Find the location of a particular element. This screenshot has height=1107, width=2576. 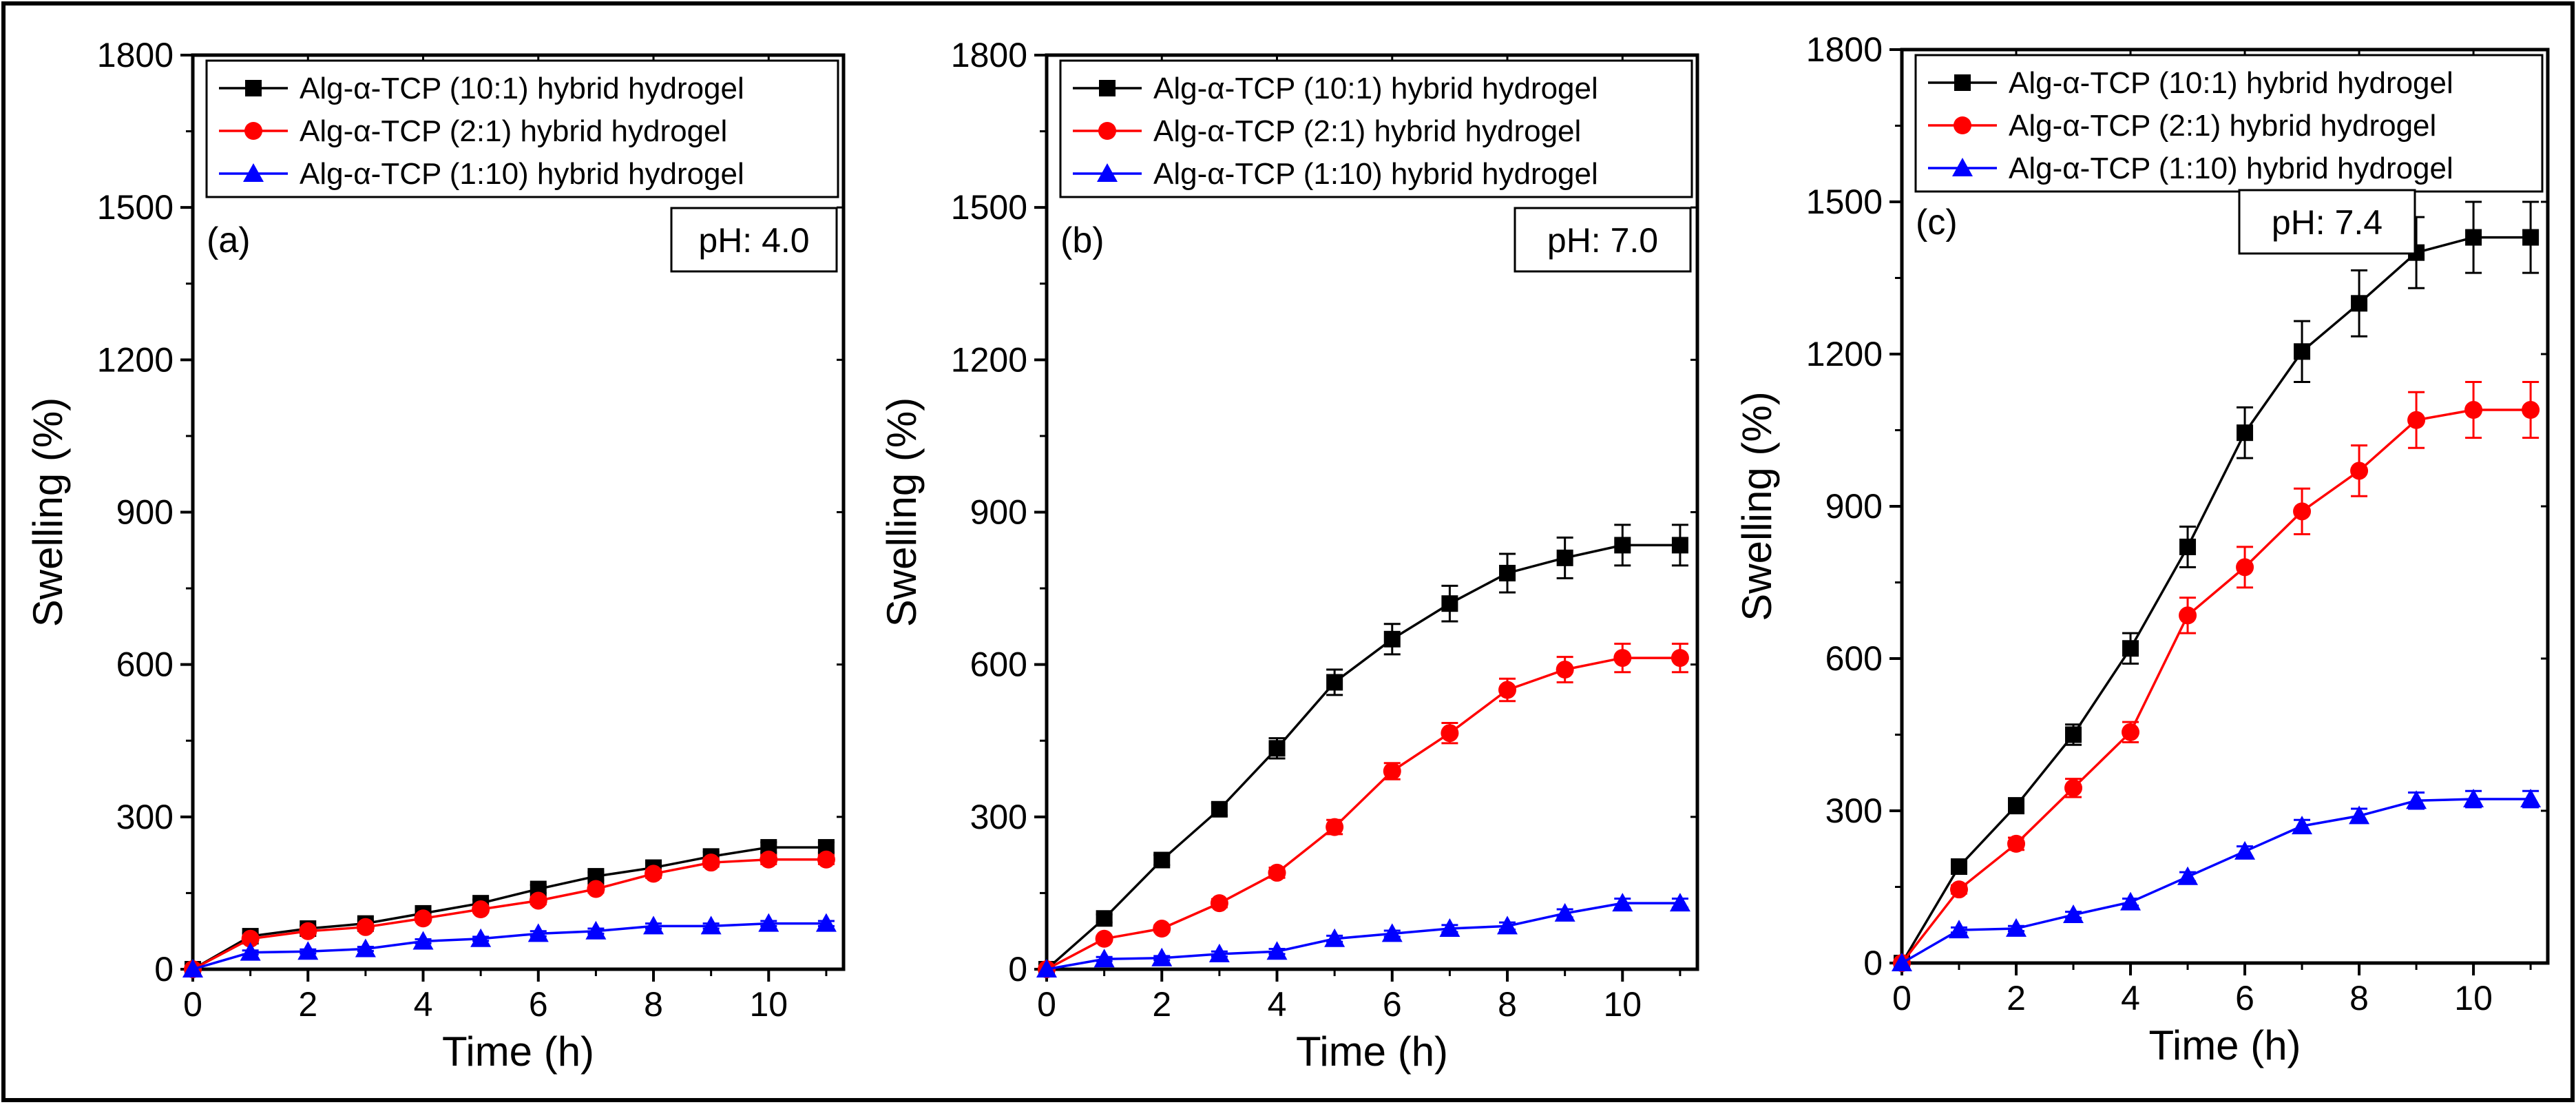

ph-label: pH: 7.4 is located at coordinates (2327, 223).